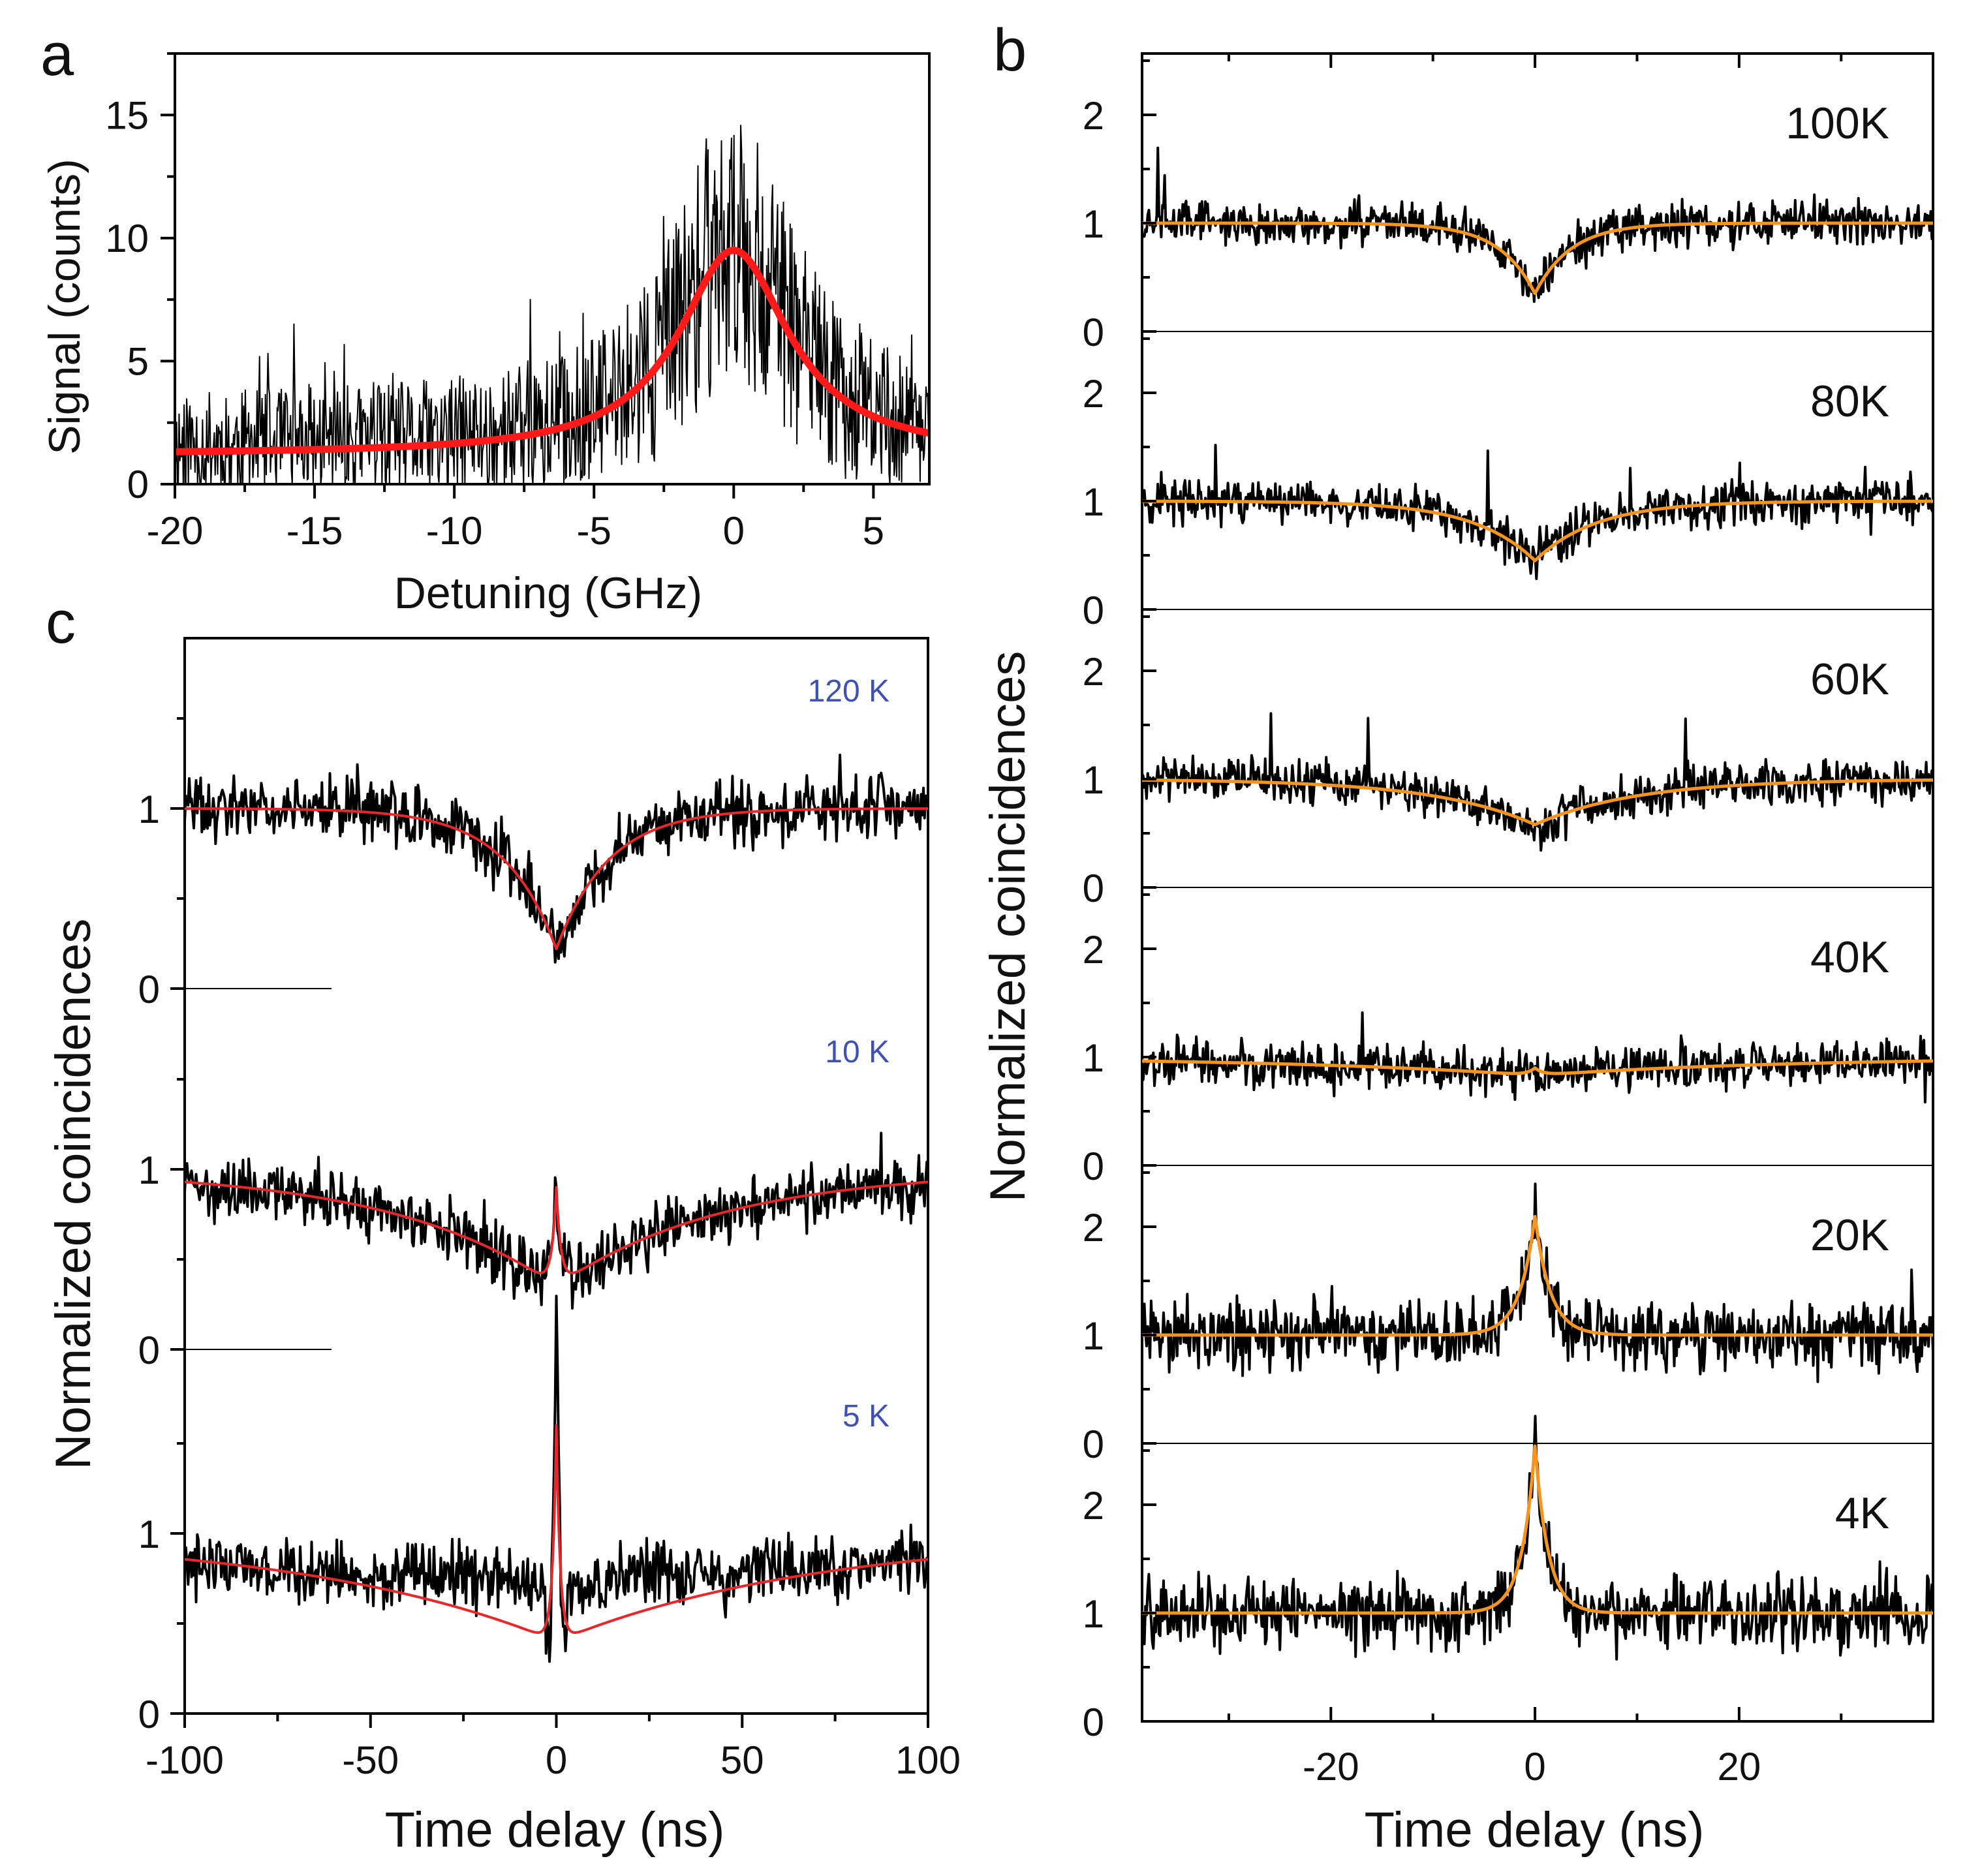 The width and height of the screenshot is (1965, 1876). What do you see at coordinates (1739, 1767) in the screenshot?
I see `panel-b-x-tick-label: 20` at bounding box center [1739, 1767].